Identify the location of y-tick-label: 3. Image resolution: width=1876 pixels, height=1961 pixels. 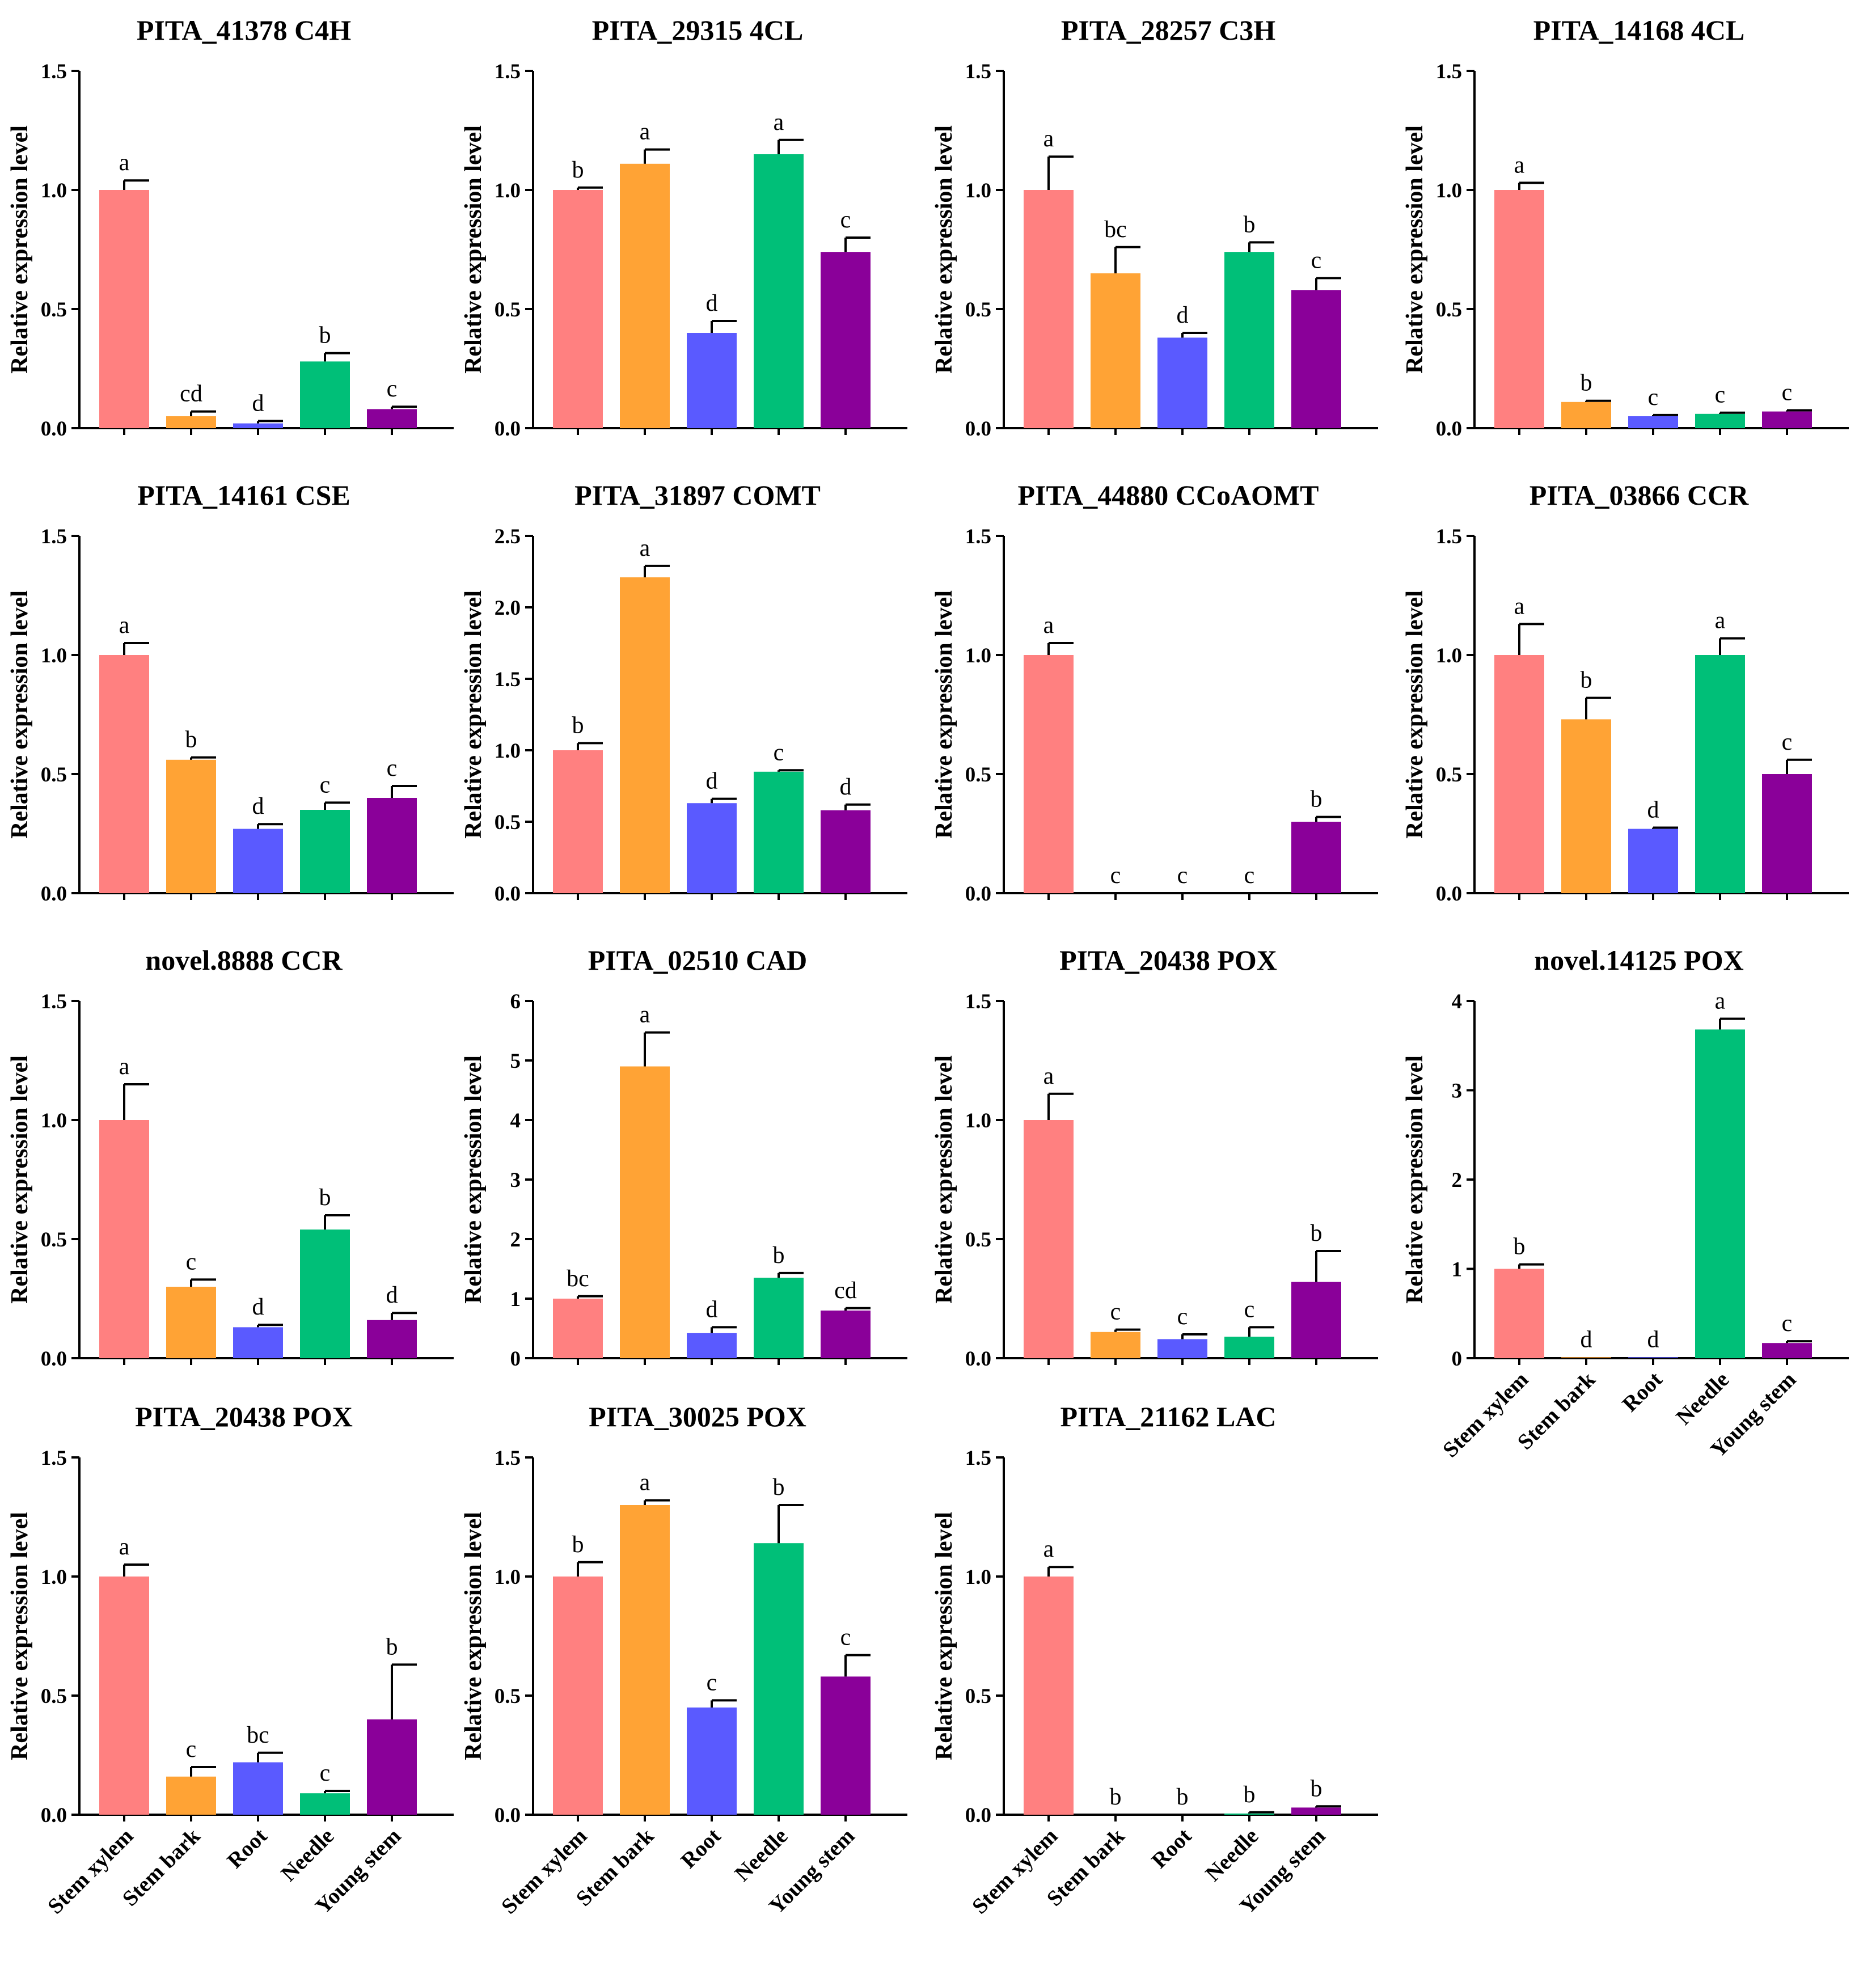
(515, 1180).